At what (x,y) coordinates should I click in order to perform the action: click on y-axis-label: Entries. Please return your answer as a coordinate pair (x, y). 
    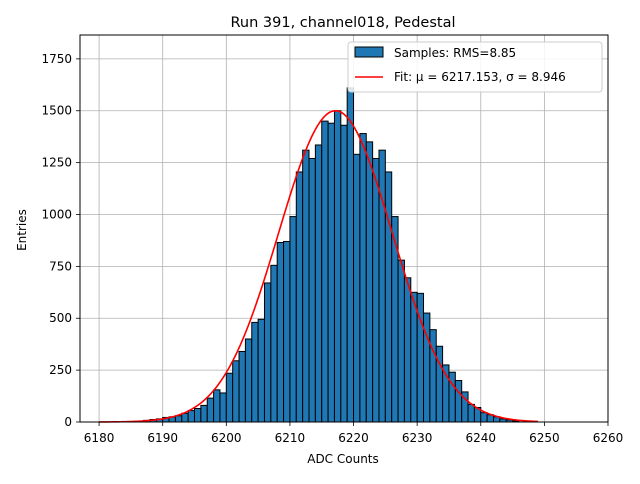
    Looking at the image, I should click on (22, 230).